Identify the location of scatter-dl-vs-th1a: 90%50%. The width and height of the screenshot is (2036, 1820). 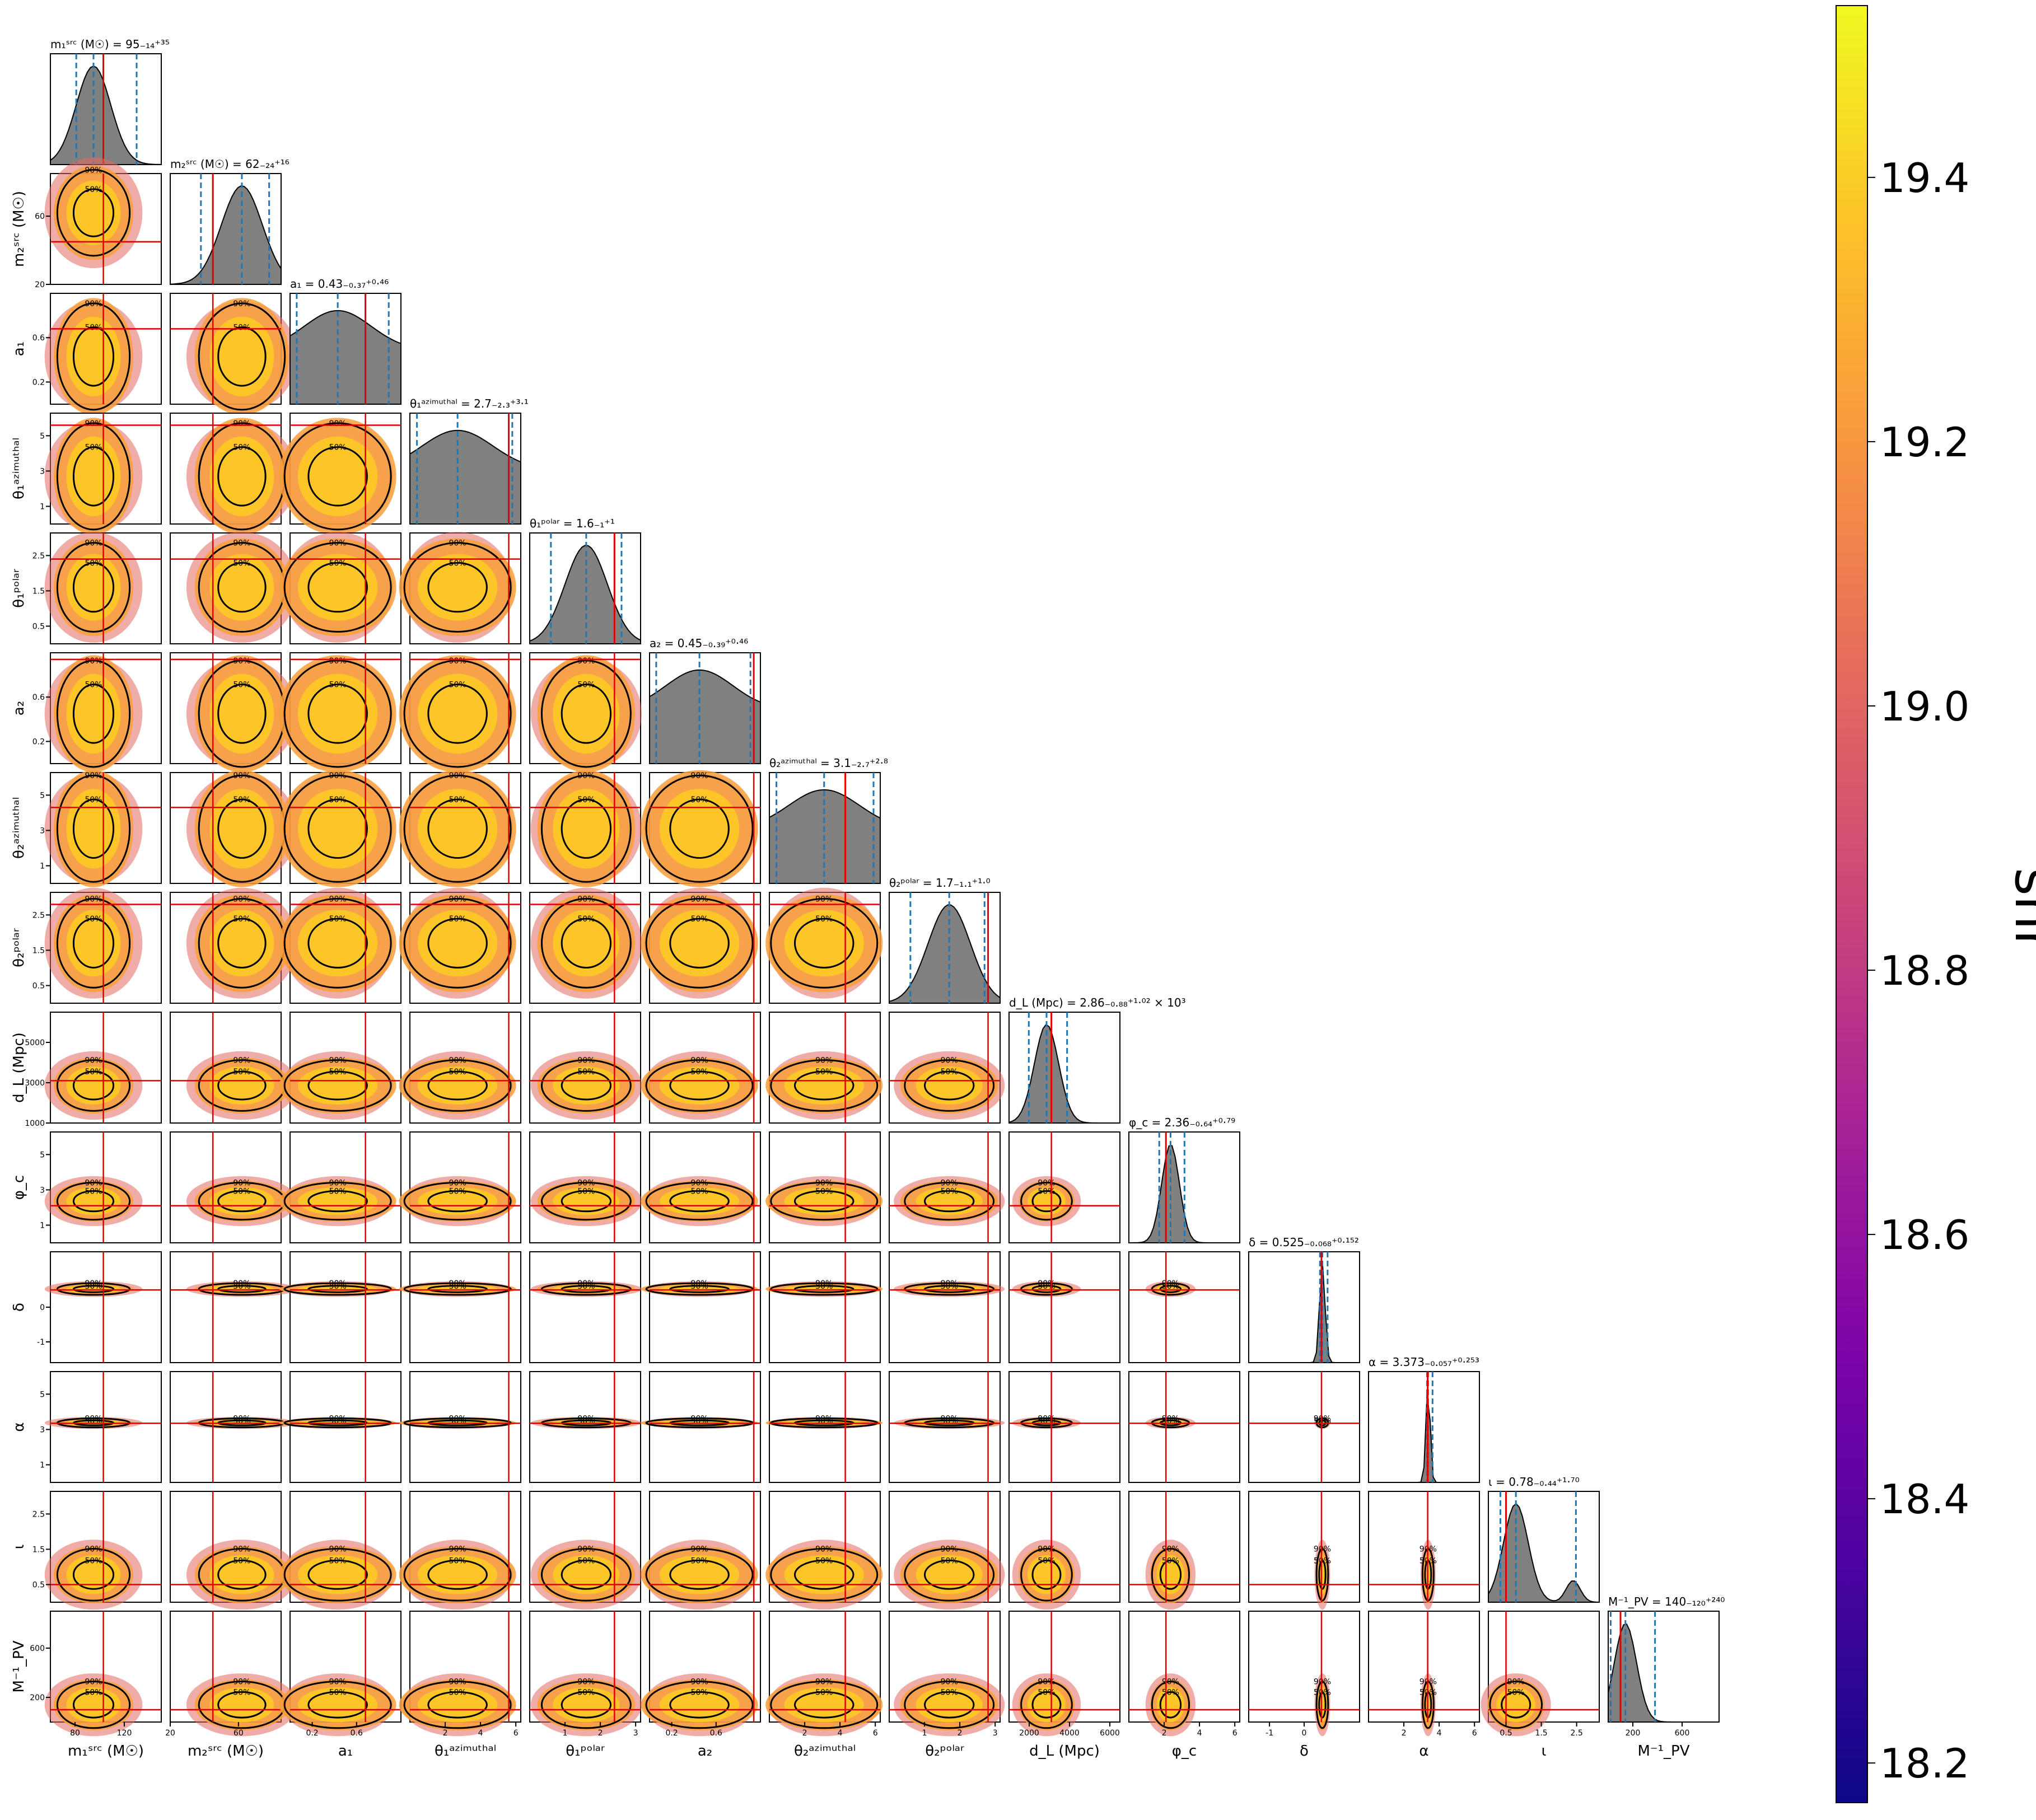
(460, 1068).